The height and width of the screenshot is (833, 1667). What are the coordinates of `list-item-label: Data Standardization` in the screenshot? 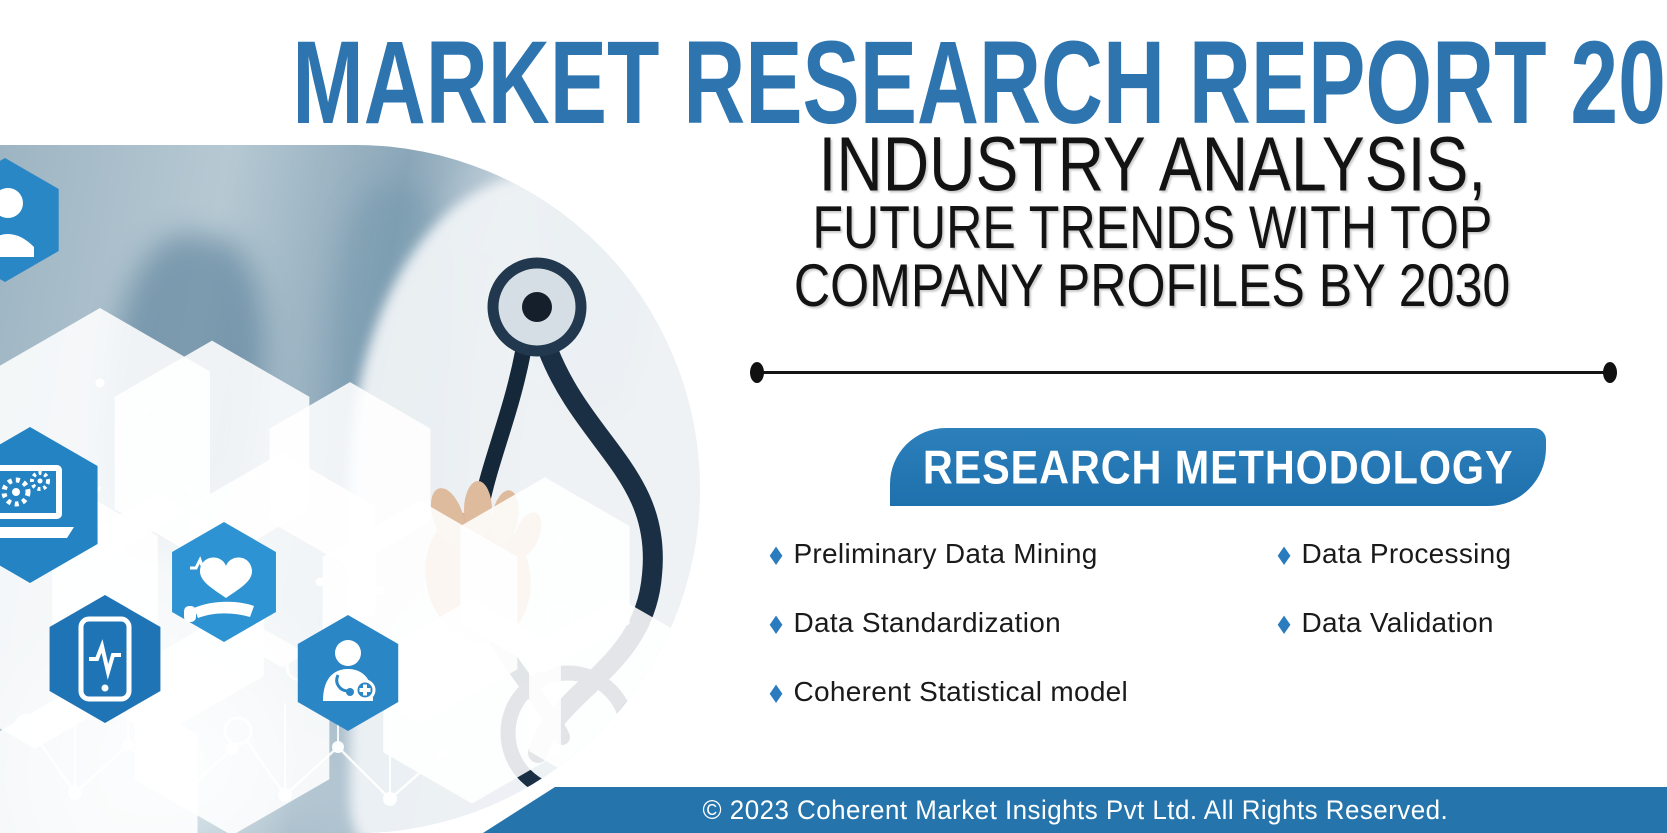 It's located at (927, 622).